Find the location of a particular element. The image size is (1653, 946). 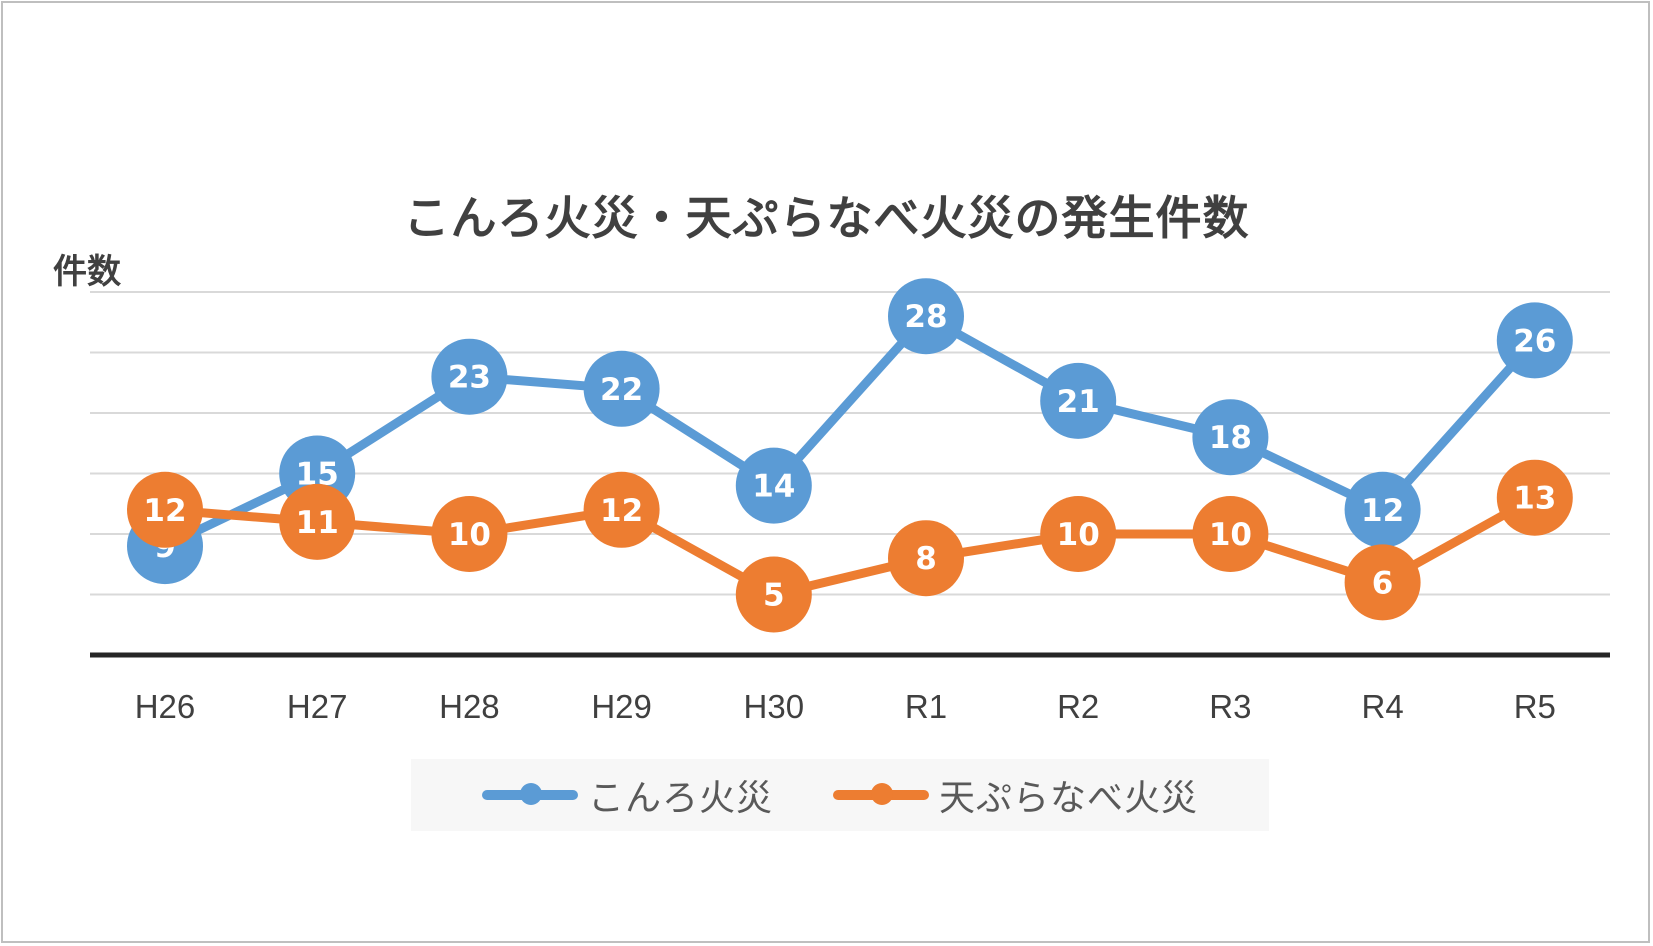

data-point-0-R2: 21 is located at coordinates (1078, 400).